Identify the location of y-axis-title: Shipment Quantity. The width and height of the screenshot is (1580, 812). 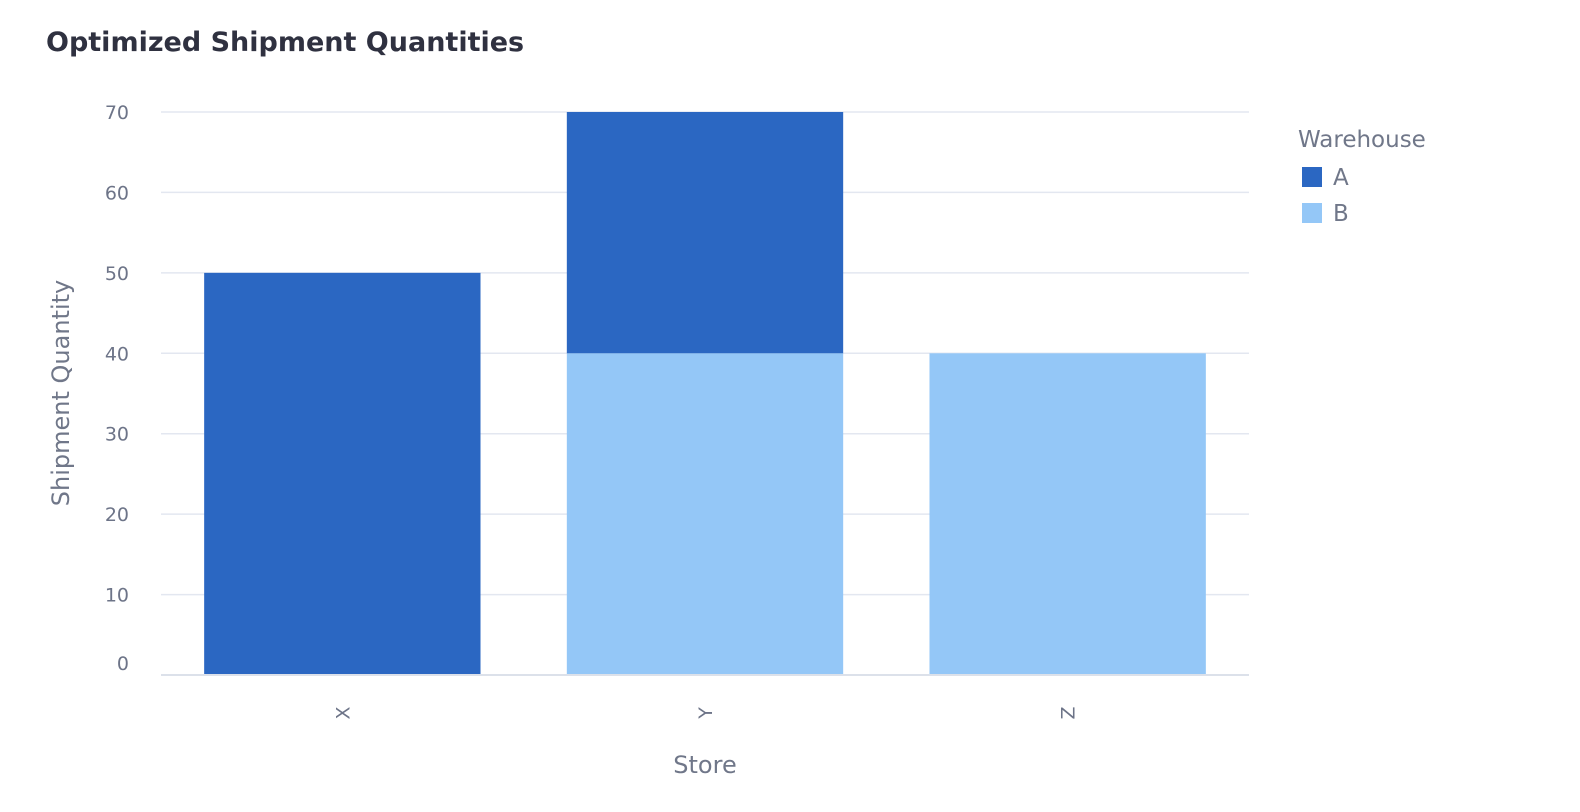
(61, 393).